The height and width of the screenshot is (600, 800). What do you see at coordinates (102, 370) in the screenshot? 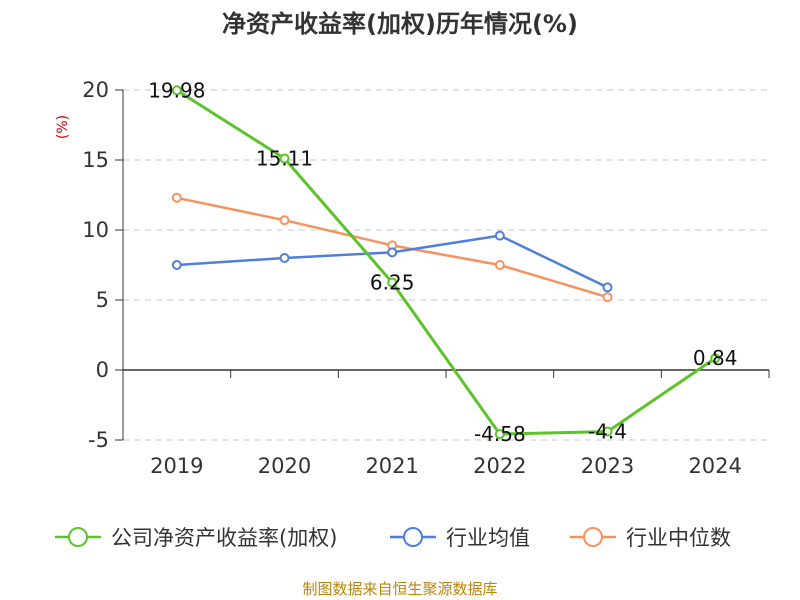
I see `y-tick-label: 0` at bounding box center [102, 370].